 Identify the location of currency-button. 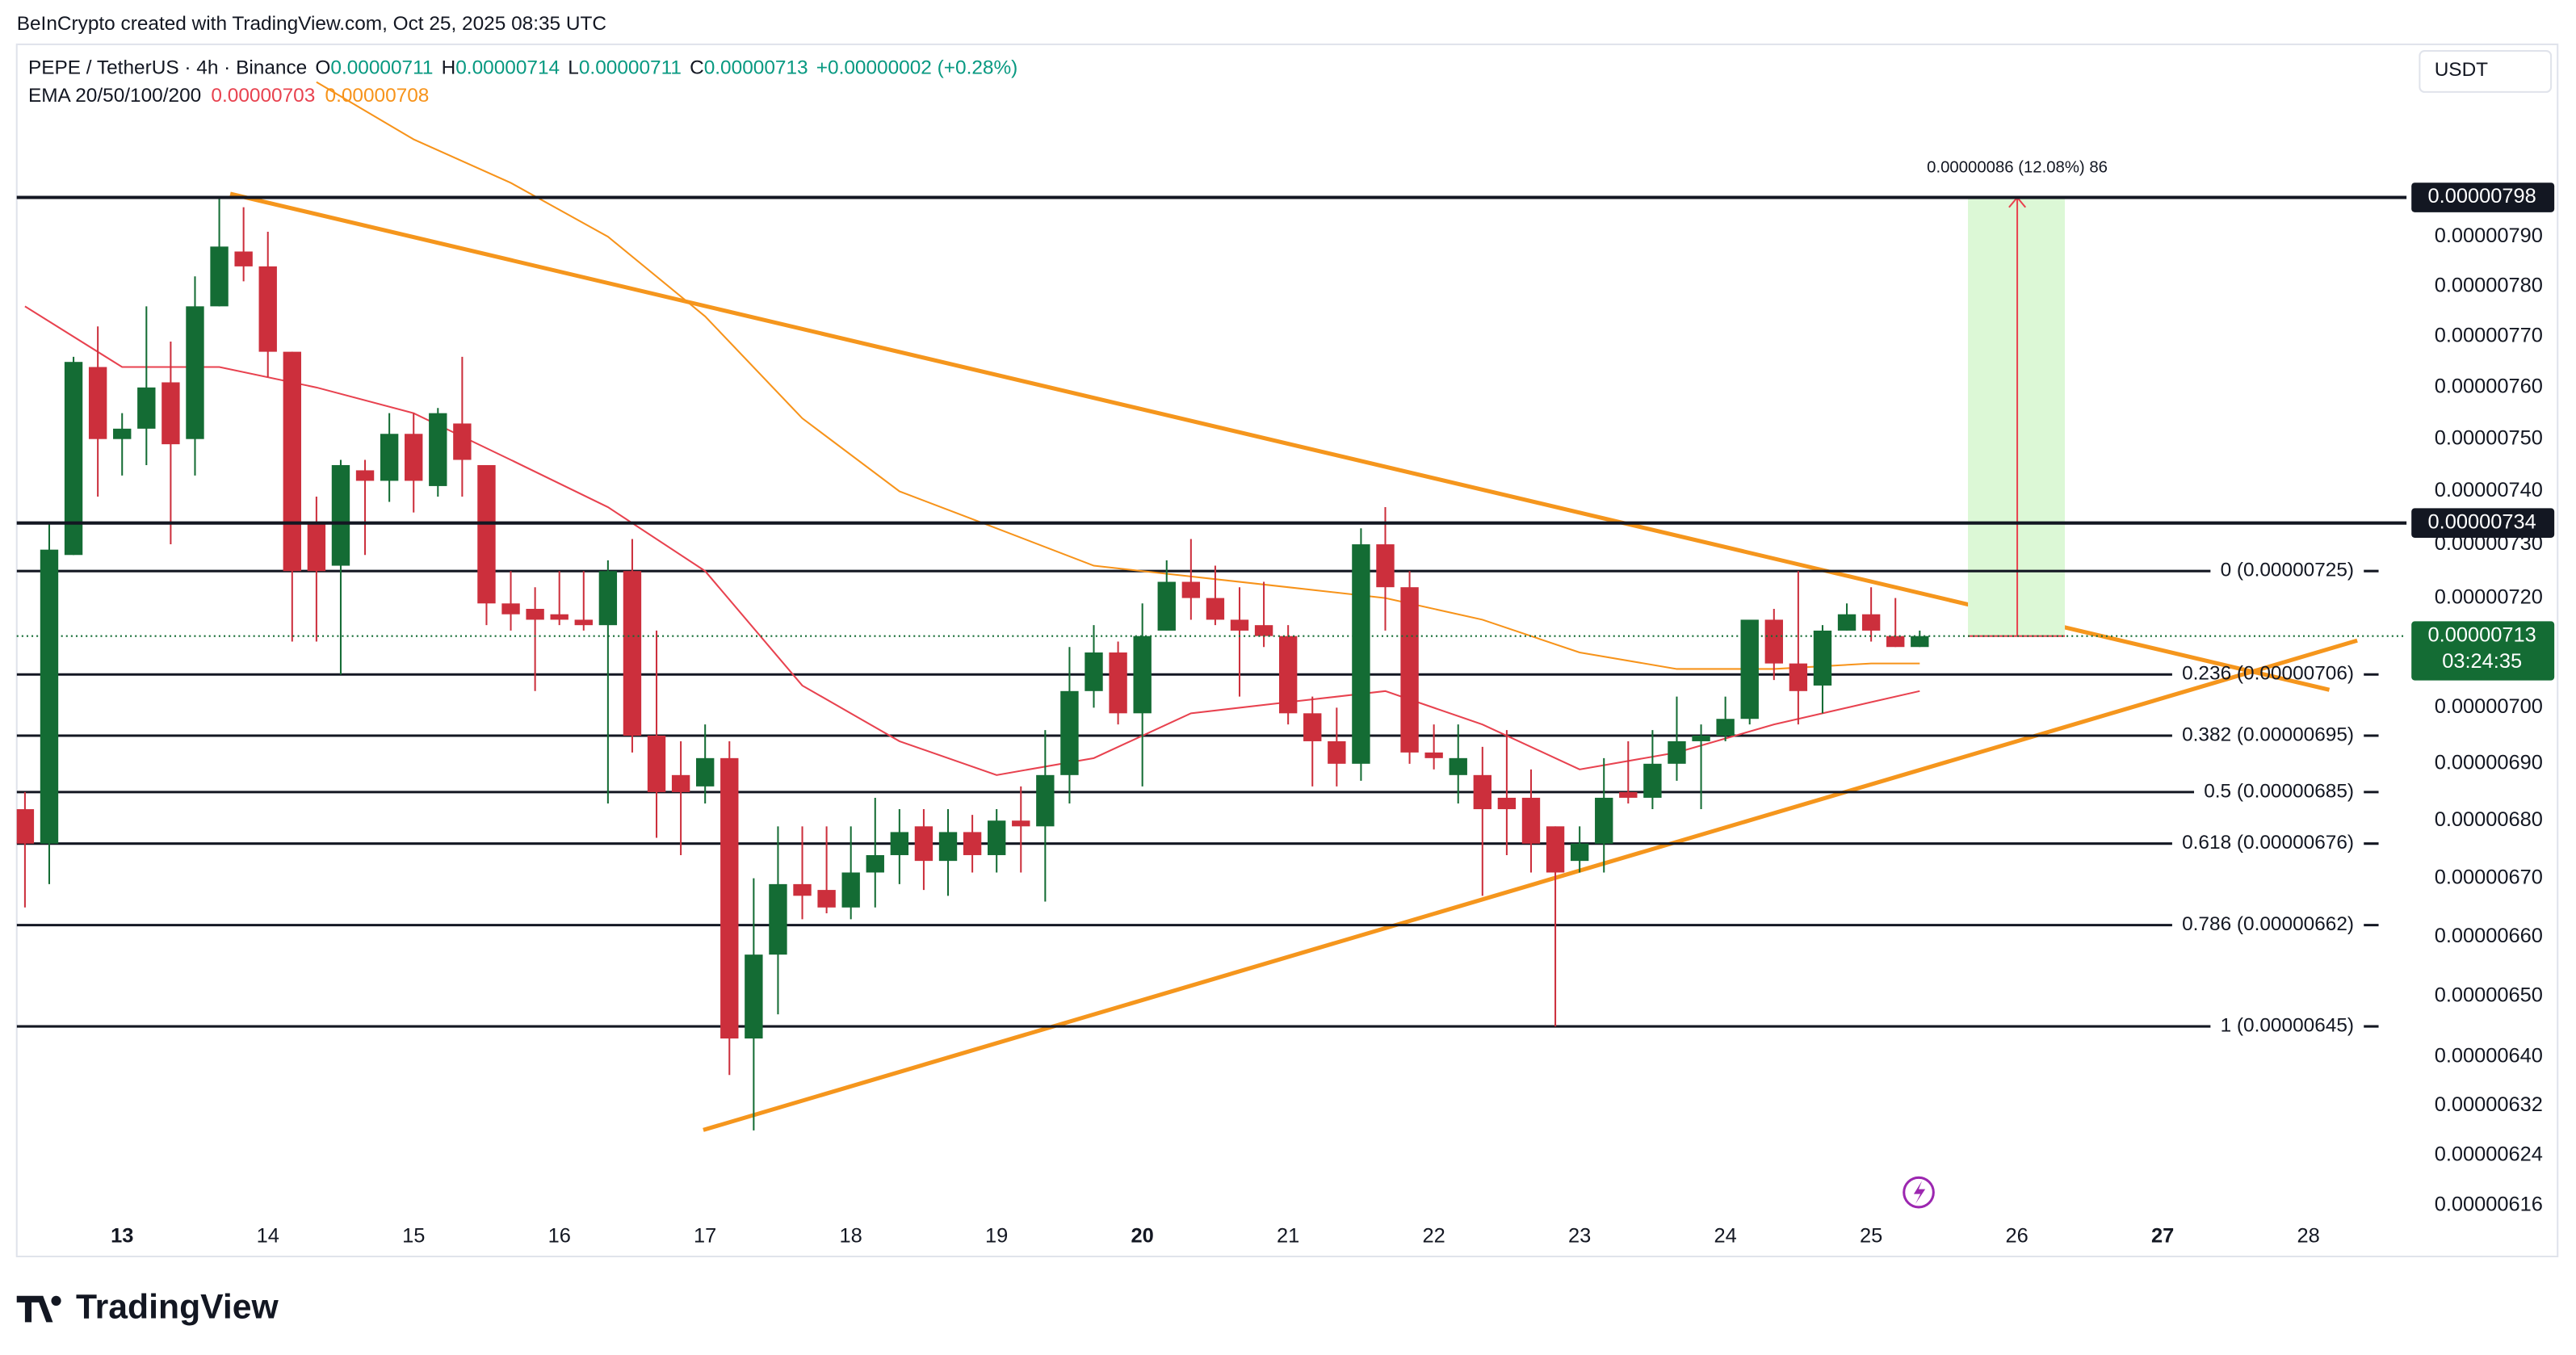
(2486, 71).